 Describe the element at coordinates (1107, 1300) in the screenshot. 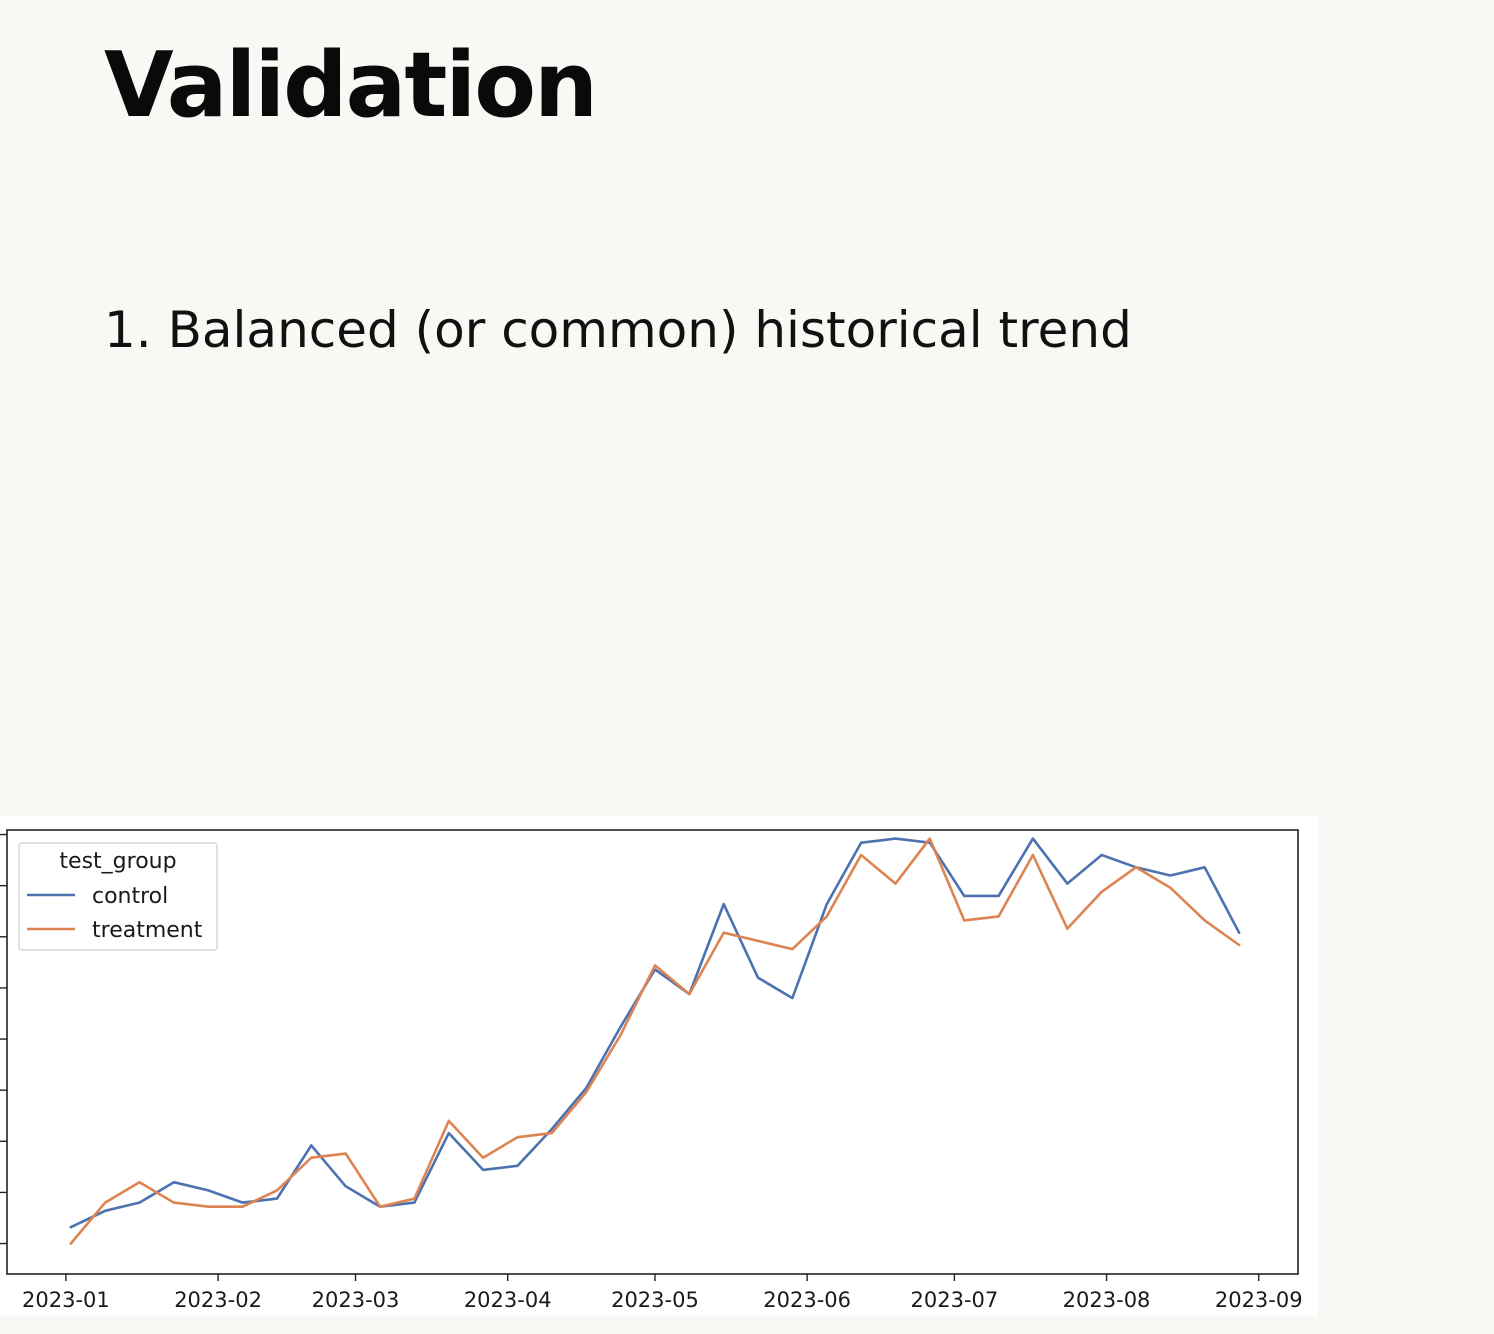

I see `x-tick-label: 2023-08` at that location.